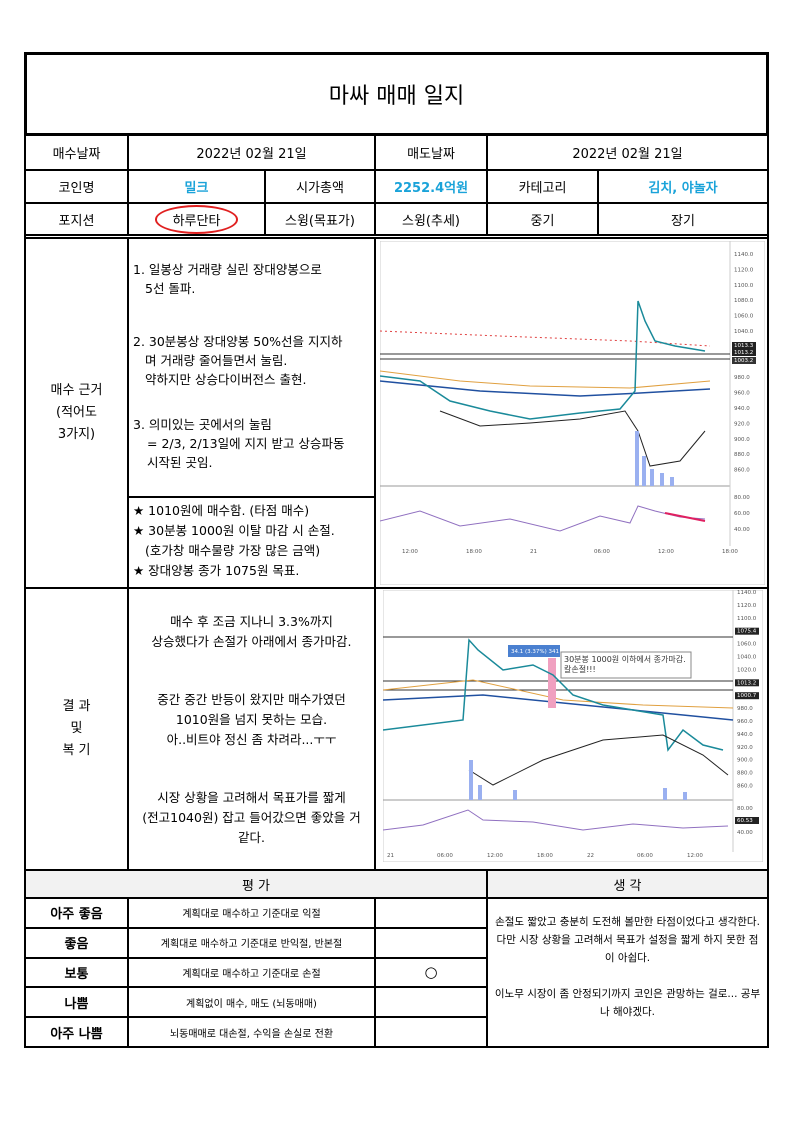 This screenshot has width=793, height=1123. Describe the element at coordinates (542, 186) in the screenshot. I see `label: 카테고리` at that location.